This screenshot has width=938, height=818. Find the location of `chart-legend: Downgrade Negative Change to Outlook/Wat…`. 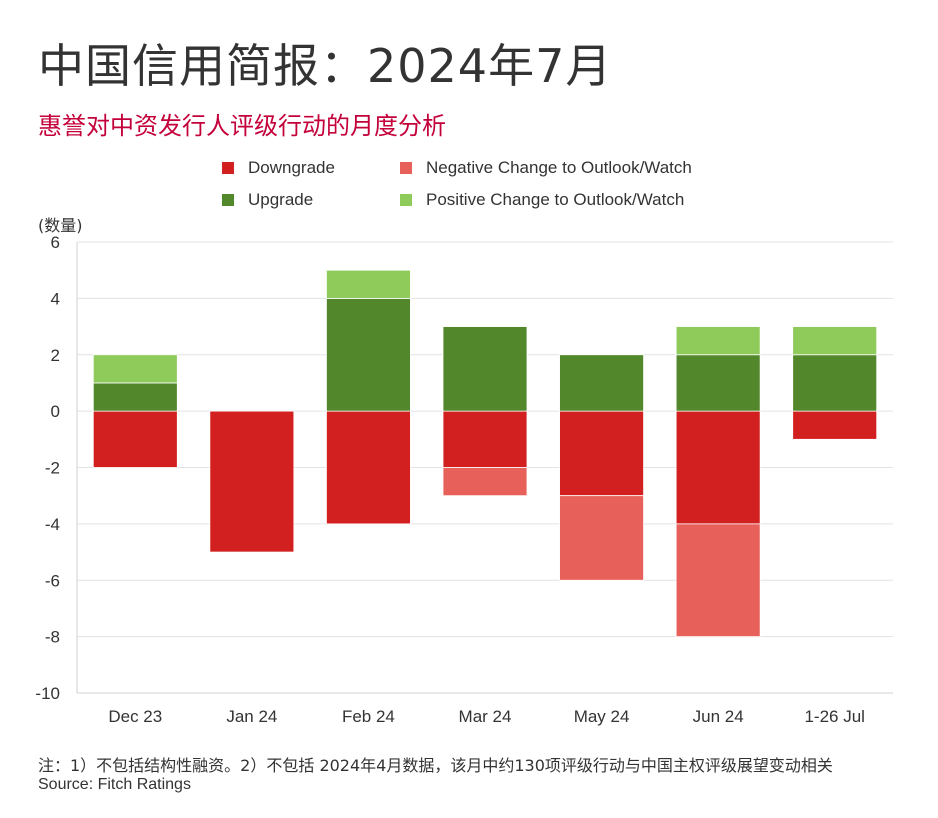

chart-legend: Downgrade Negative Change to Outlook/Wat… is located at coordinates (502, 190).